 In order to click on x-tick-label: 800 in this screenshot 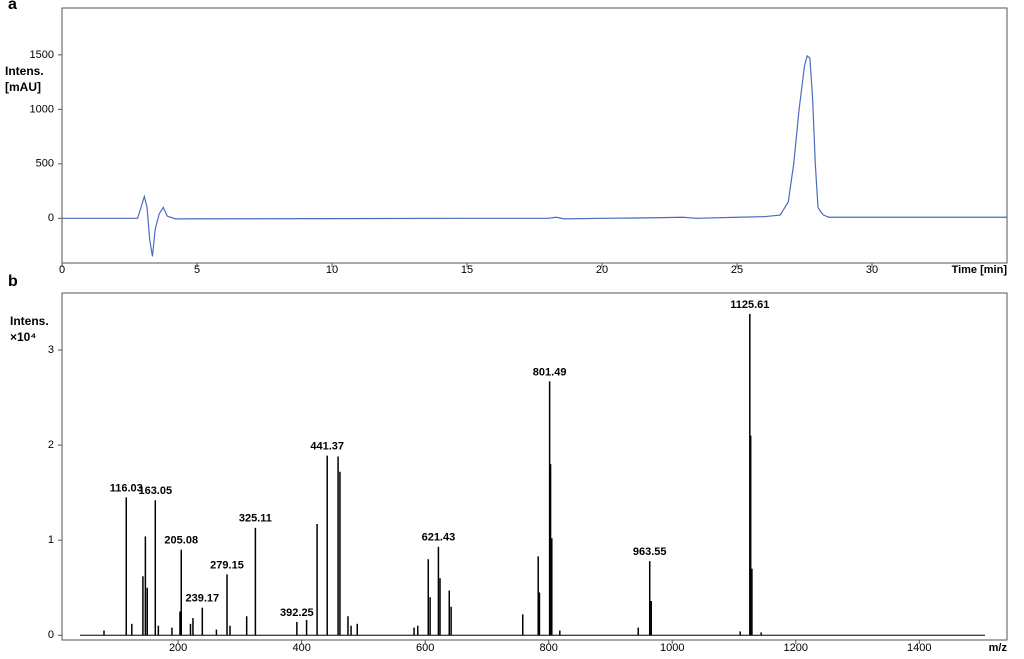, I will do `click(549, 648)`.